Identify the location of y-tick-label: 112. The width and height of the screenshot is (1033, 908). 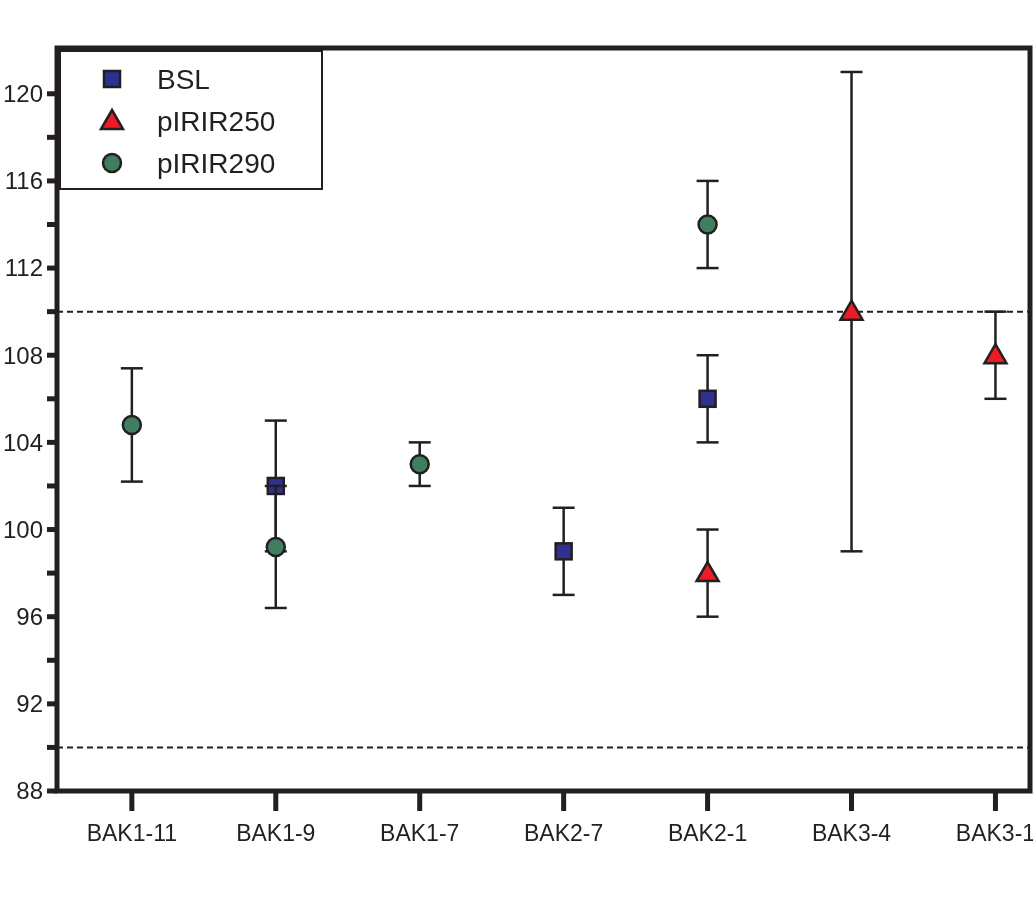
(23, 268).